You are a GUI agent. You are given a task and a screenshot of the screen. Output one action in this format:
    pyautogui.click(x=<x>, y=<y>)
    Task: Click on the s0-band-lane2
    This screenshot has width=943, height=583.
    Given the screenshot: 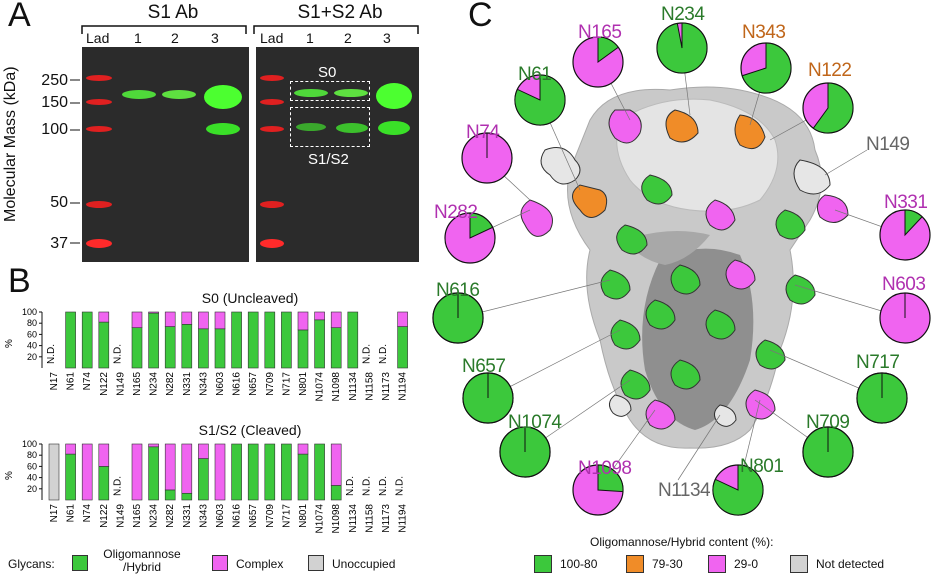 What is the action you would take?
    pyautogui.click(x=351, y=93)
    